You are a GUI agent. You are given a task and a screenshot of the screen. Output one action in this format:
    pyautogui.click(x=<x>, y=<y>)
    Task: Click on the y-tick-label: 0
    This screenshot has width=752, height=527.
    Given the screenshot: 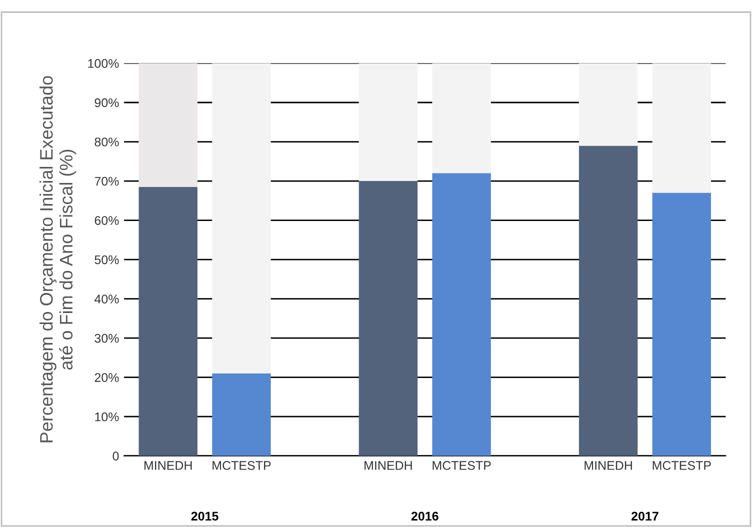 What is the action you would take?
    pyautogui.click(x=115, y=456)
    